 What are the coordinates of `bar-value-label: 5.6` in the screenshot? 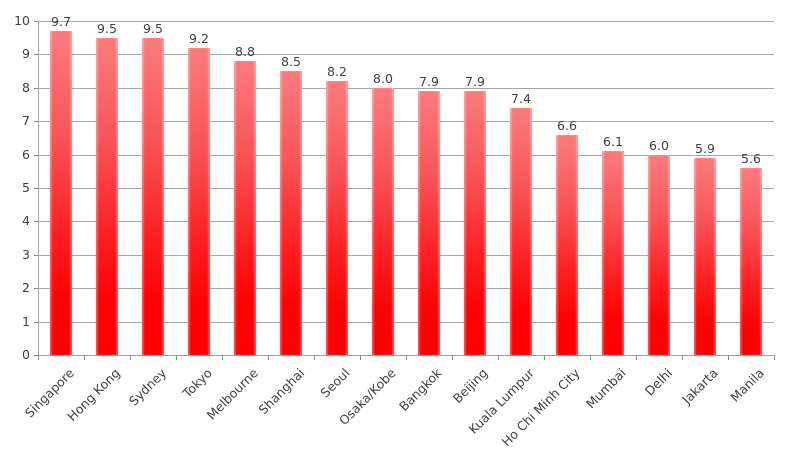 It's located at (751, 158).